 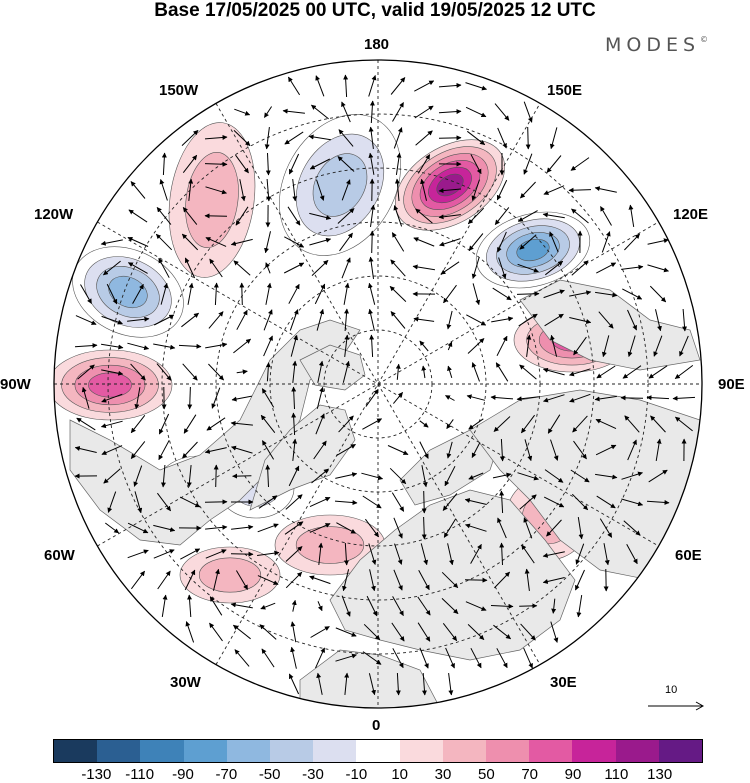 I want to click on colorbar-tick-label: -130, so click(x=96, y=774).